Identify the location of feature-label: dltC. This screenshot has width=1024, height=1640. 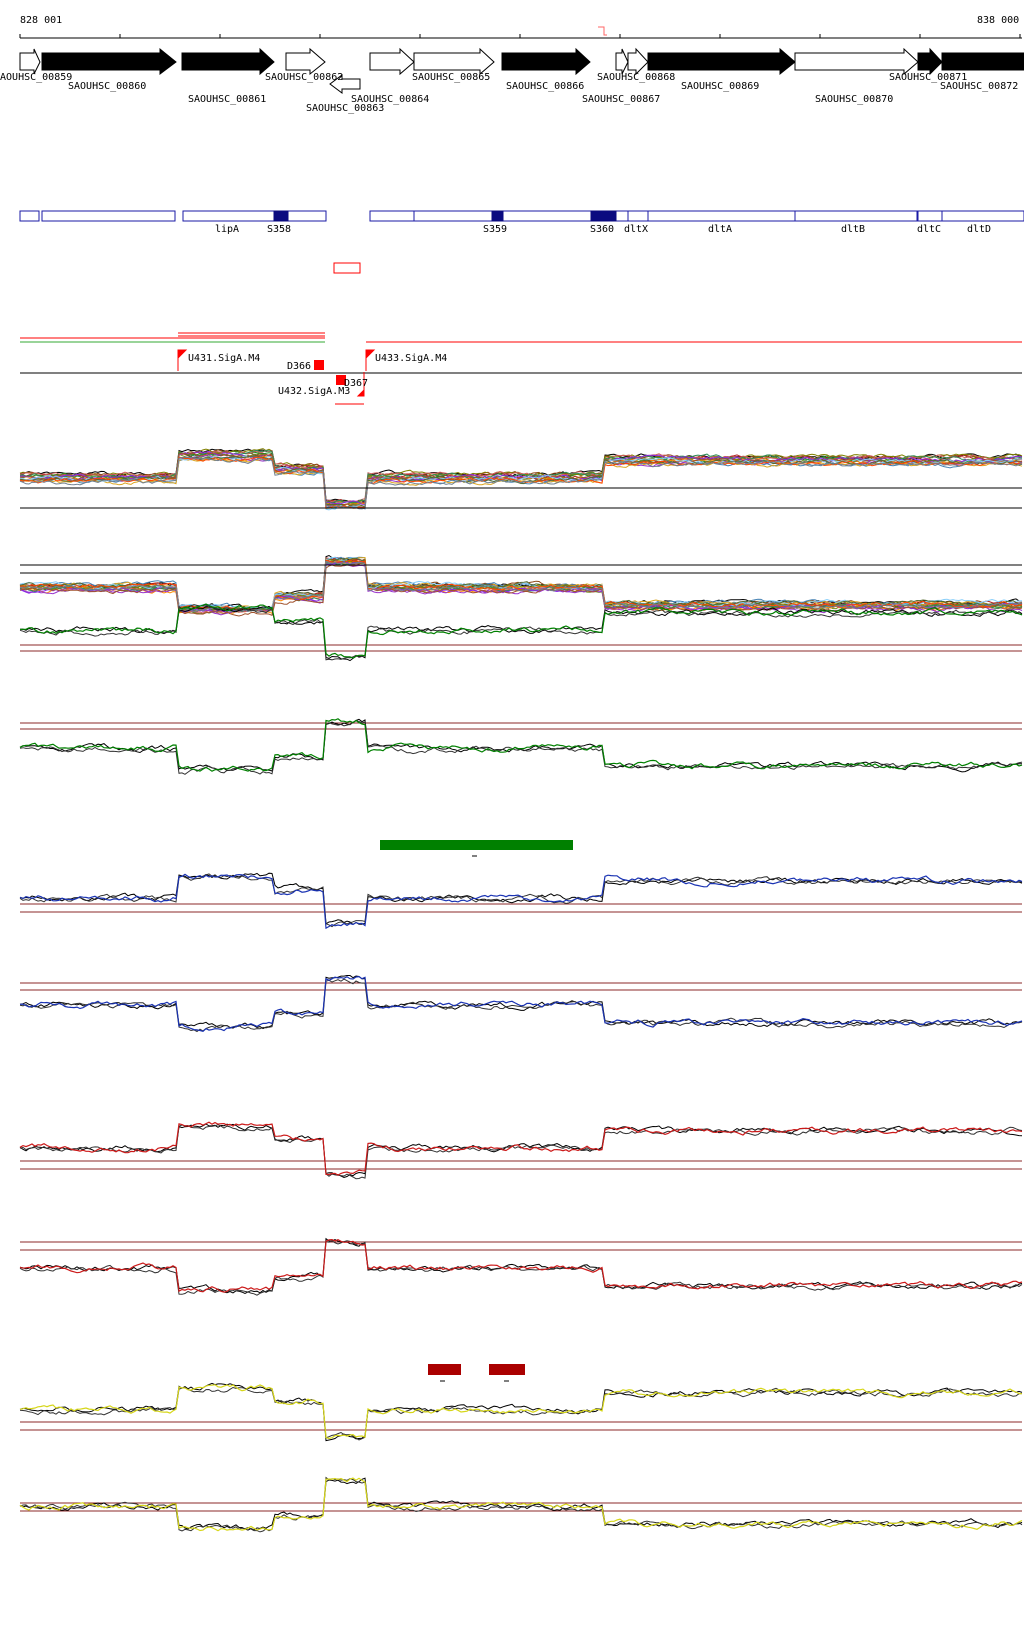
(929, 229).